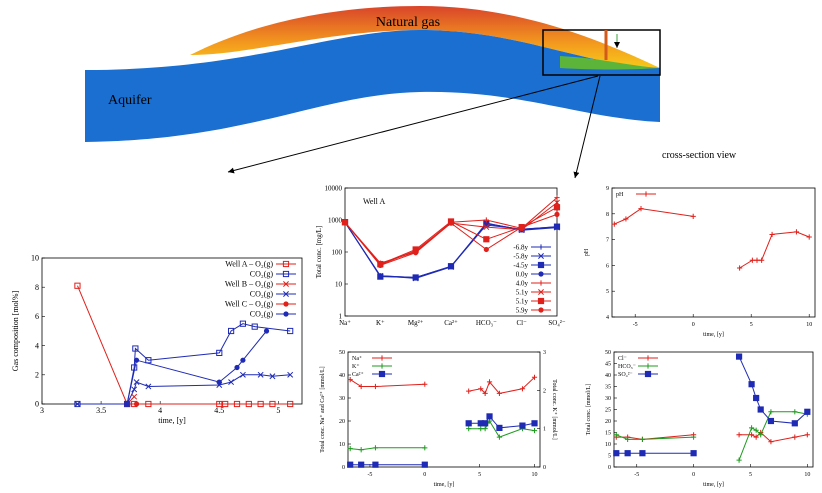  I want to click on legend-label: CO₂(g), so click(262, 274).